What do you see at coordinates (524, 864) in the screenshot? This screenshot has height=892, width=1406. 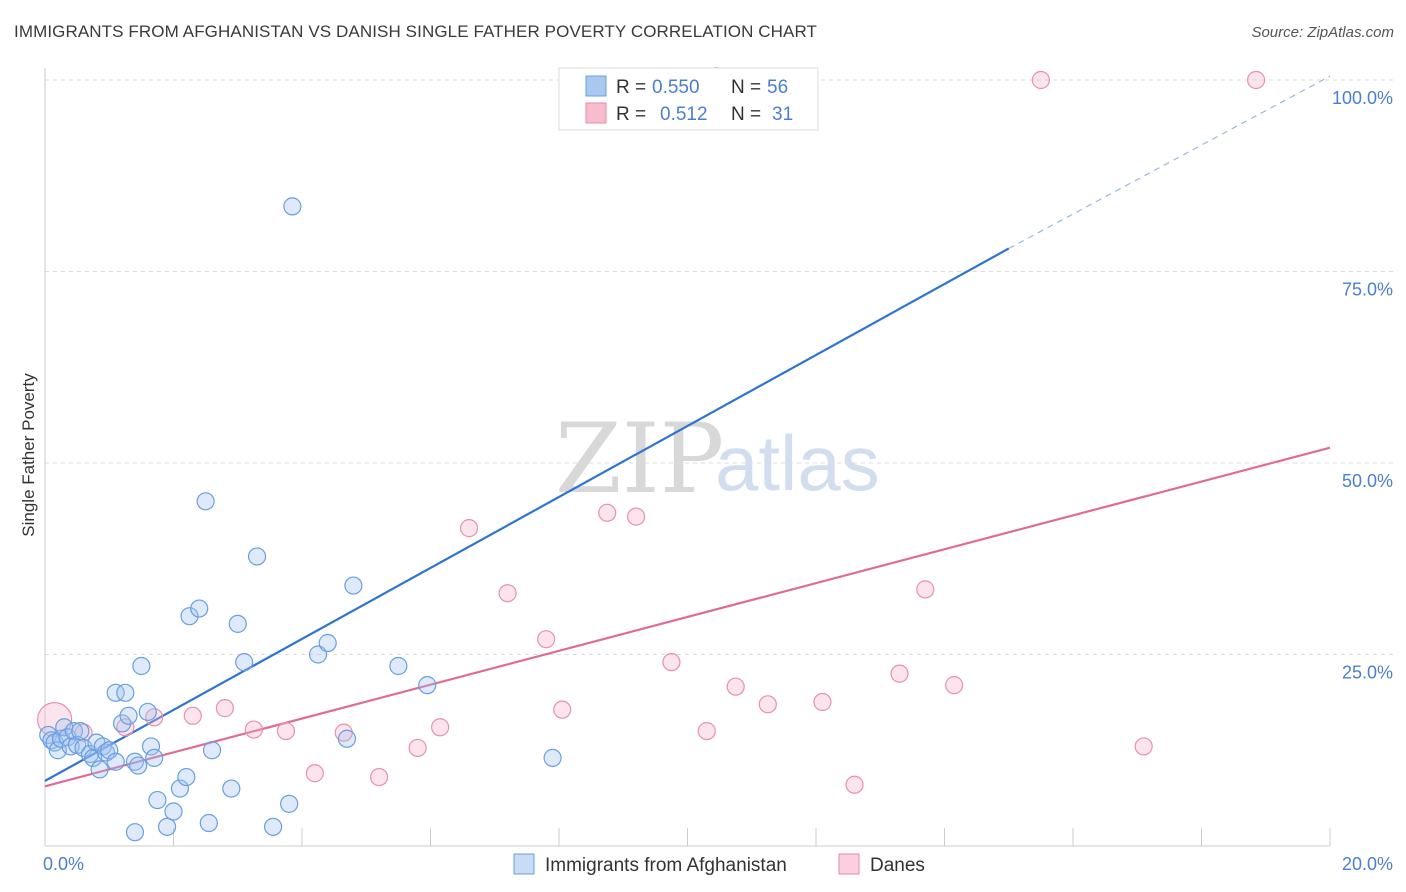 I see `legend-swatch-immigrants-from-afghanistan` at bounding box center [524, 864].